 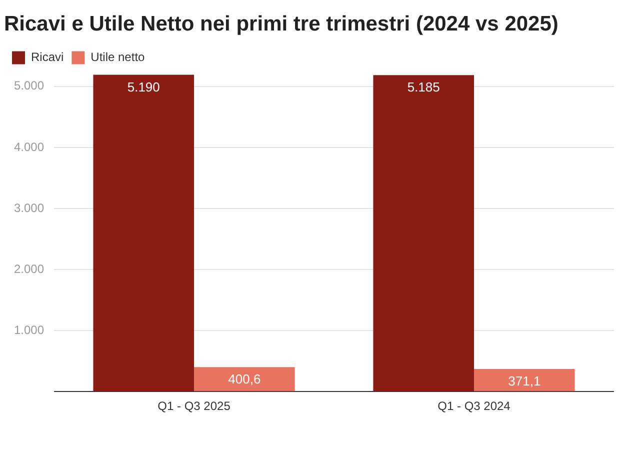 What do you see at coordinates (29, 329) in the screenshot?
I see `y-tick-label: 1.000` at bounding box center [29, 329].